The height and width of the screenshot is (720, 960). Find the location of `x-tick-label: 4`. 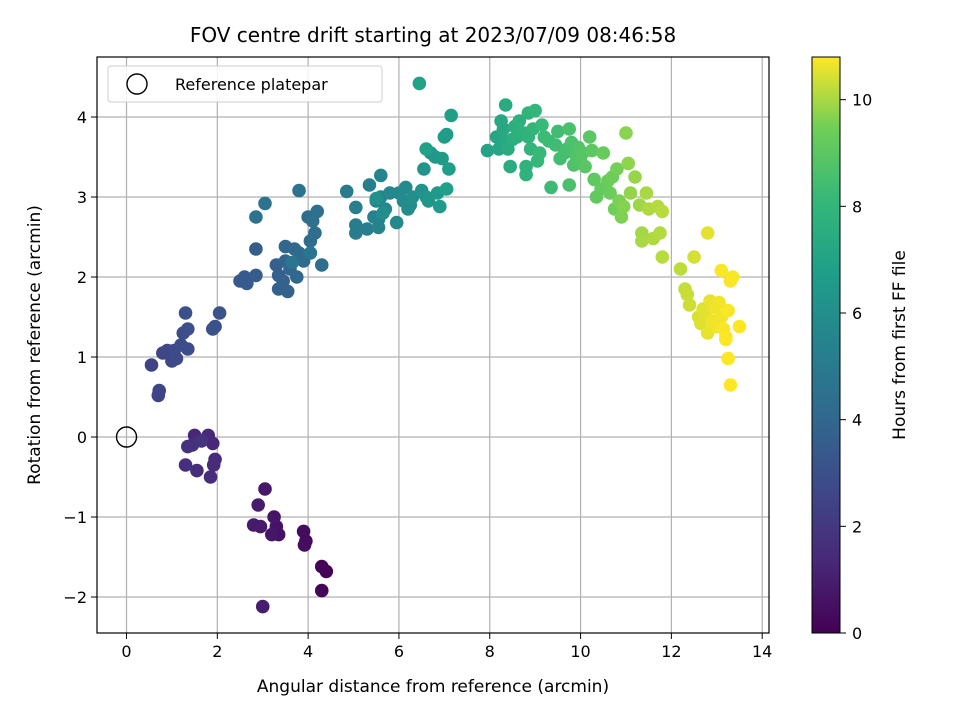

x-tick-label: 4 is located at coordinates (308, 651).